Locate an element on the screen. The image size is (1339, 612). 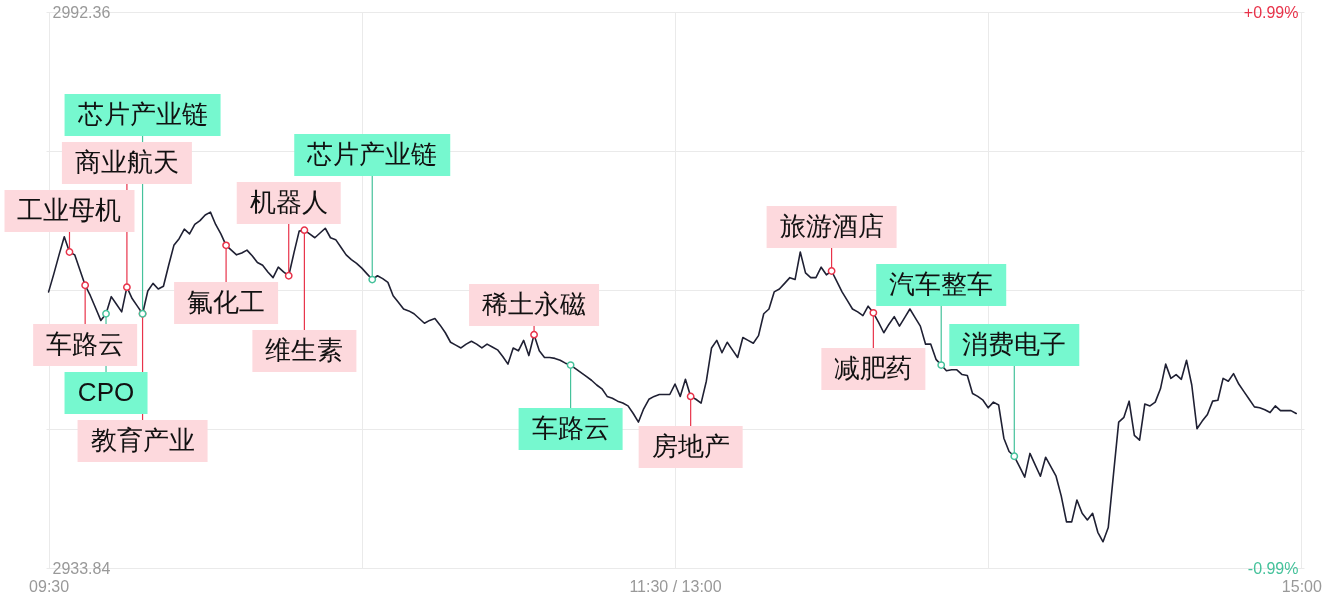
y-tick-label: 2992.36 is located at coordinates (81, 12).